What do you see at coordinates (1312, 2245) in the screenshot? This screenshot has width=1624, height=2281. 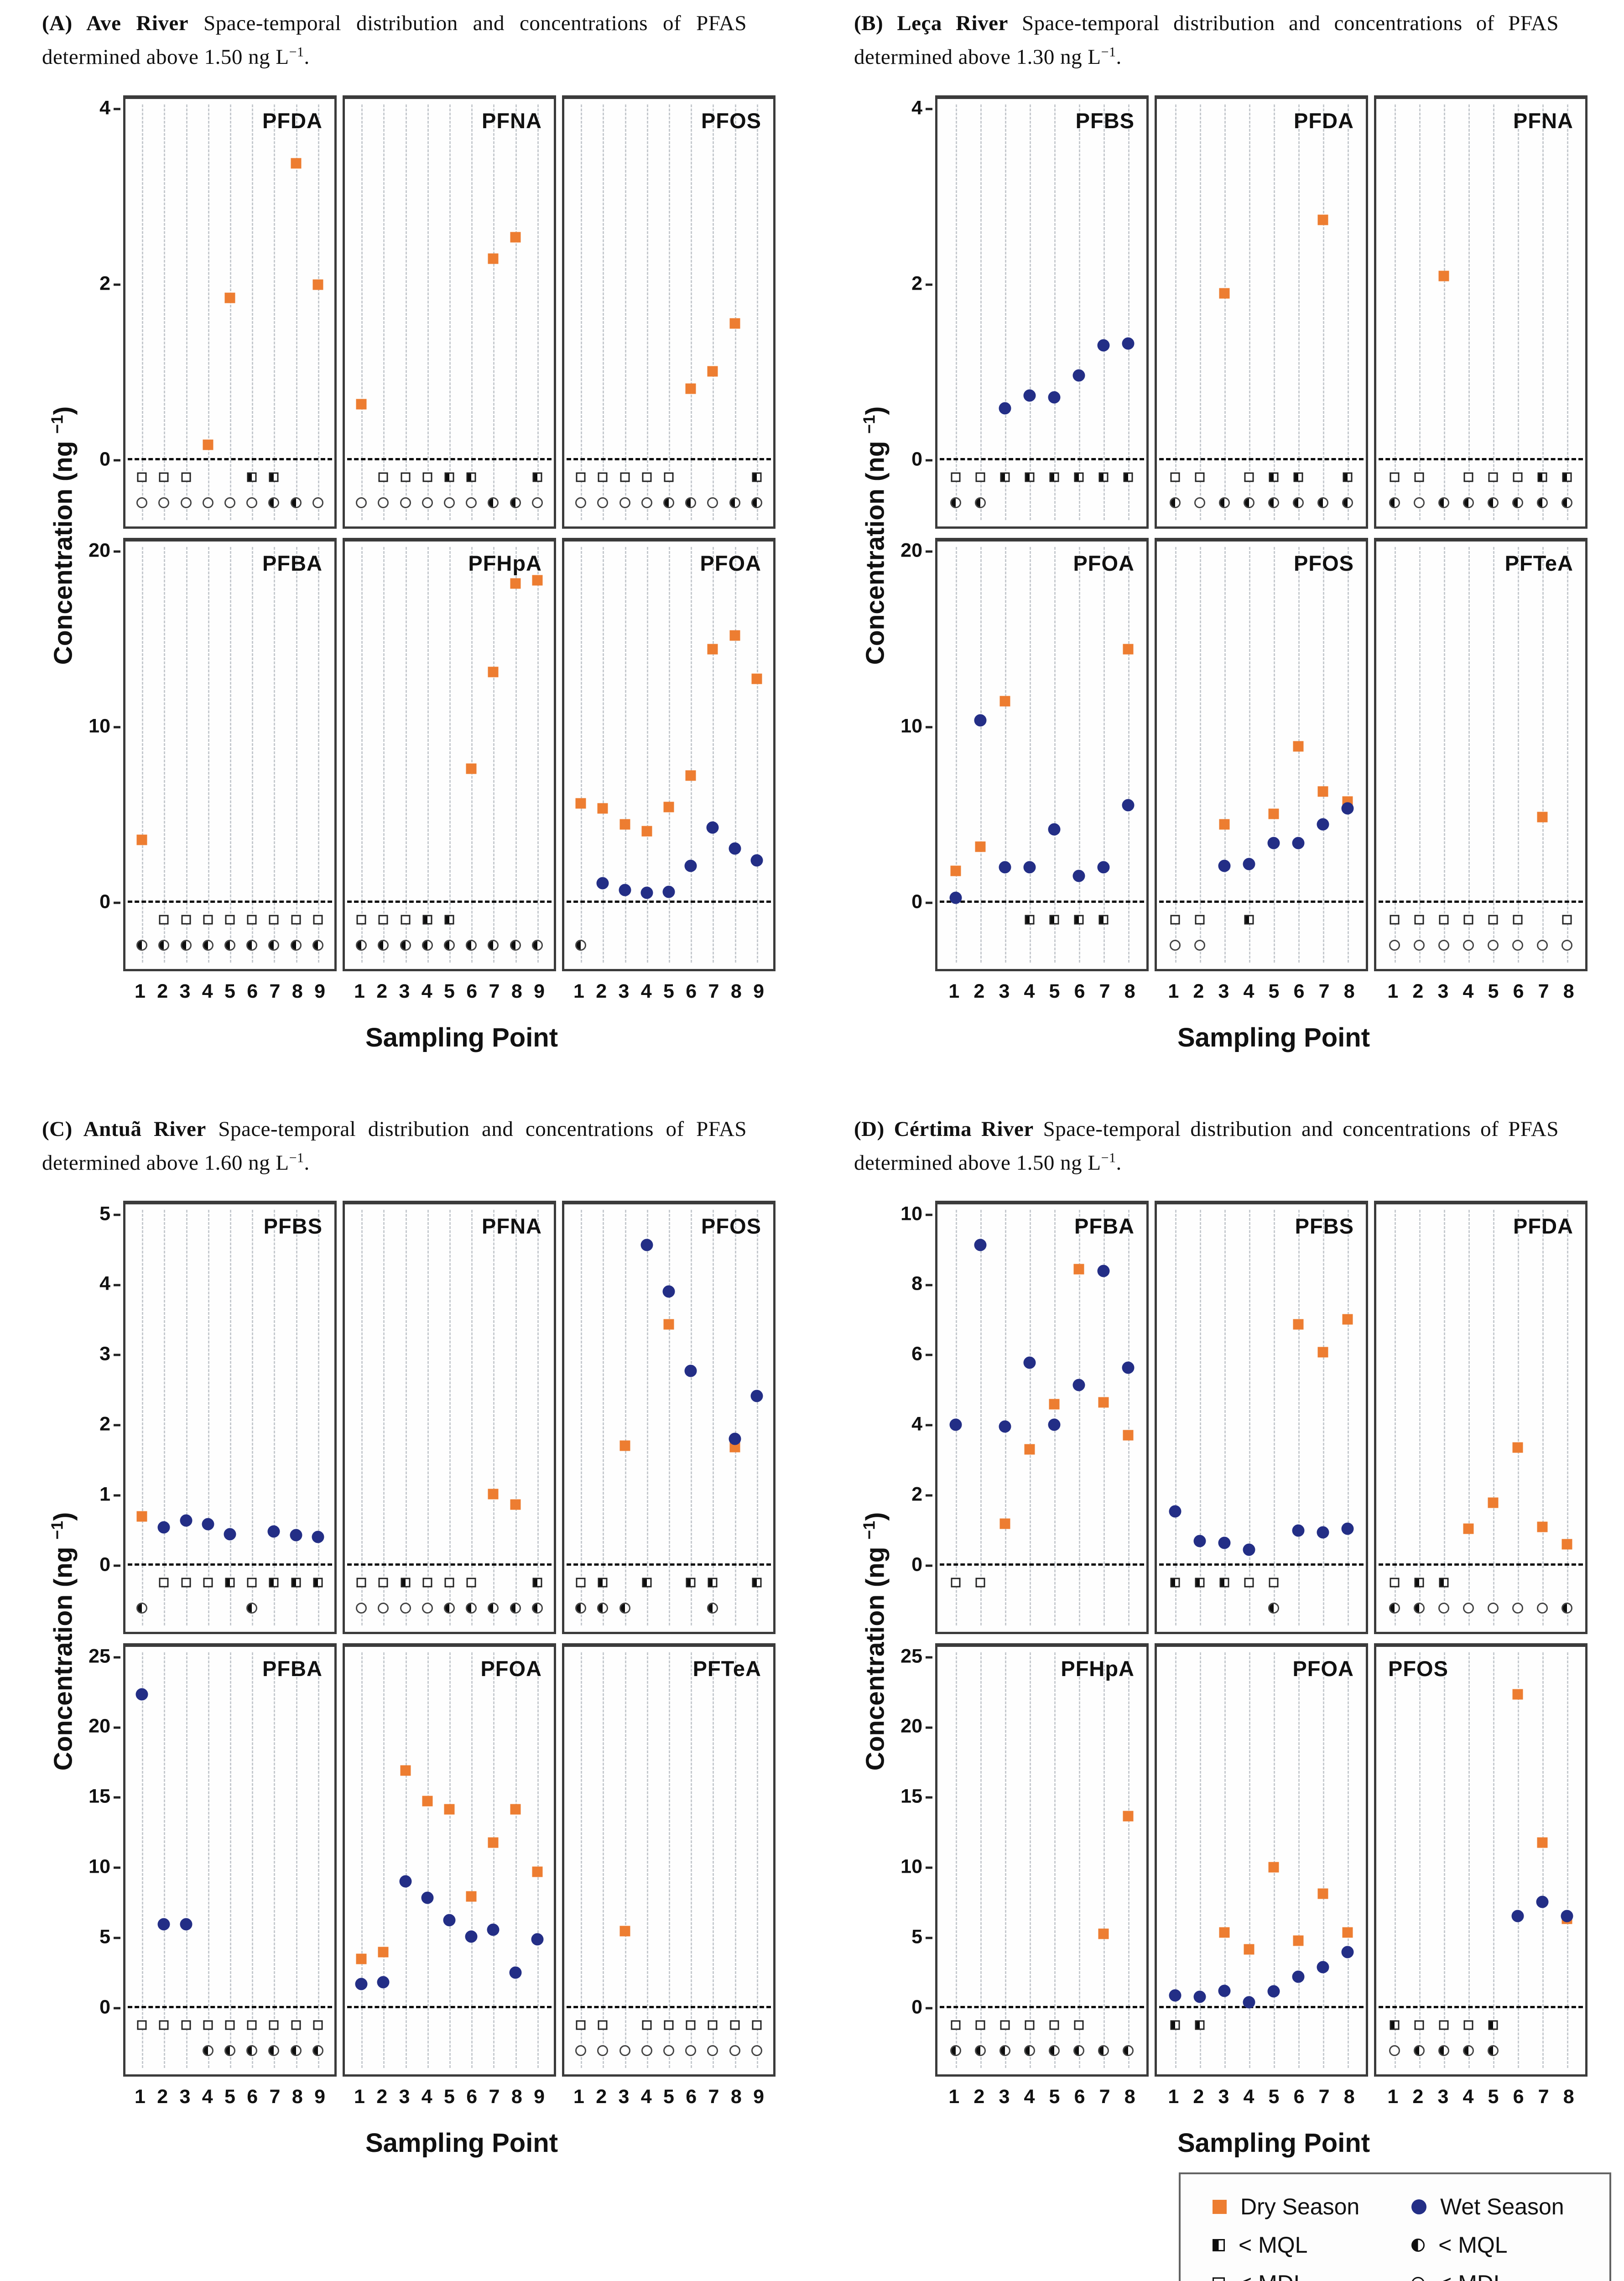 I see `legend-item: < MQL` at bounding box center [1312, 2245].